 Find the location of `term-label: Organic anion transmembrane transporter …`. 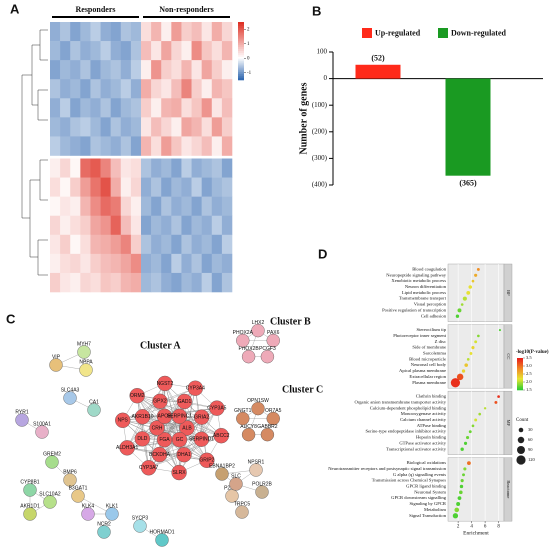

term-label: Organic anion transmembrane transporter … is located at coordinates (400, 401).